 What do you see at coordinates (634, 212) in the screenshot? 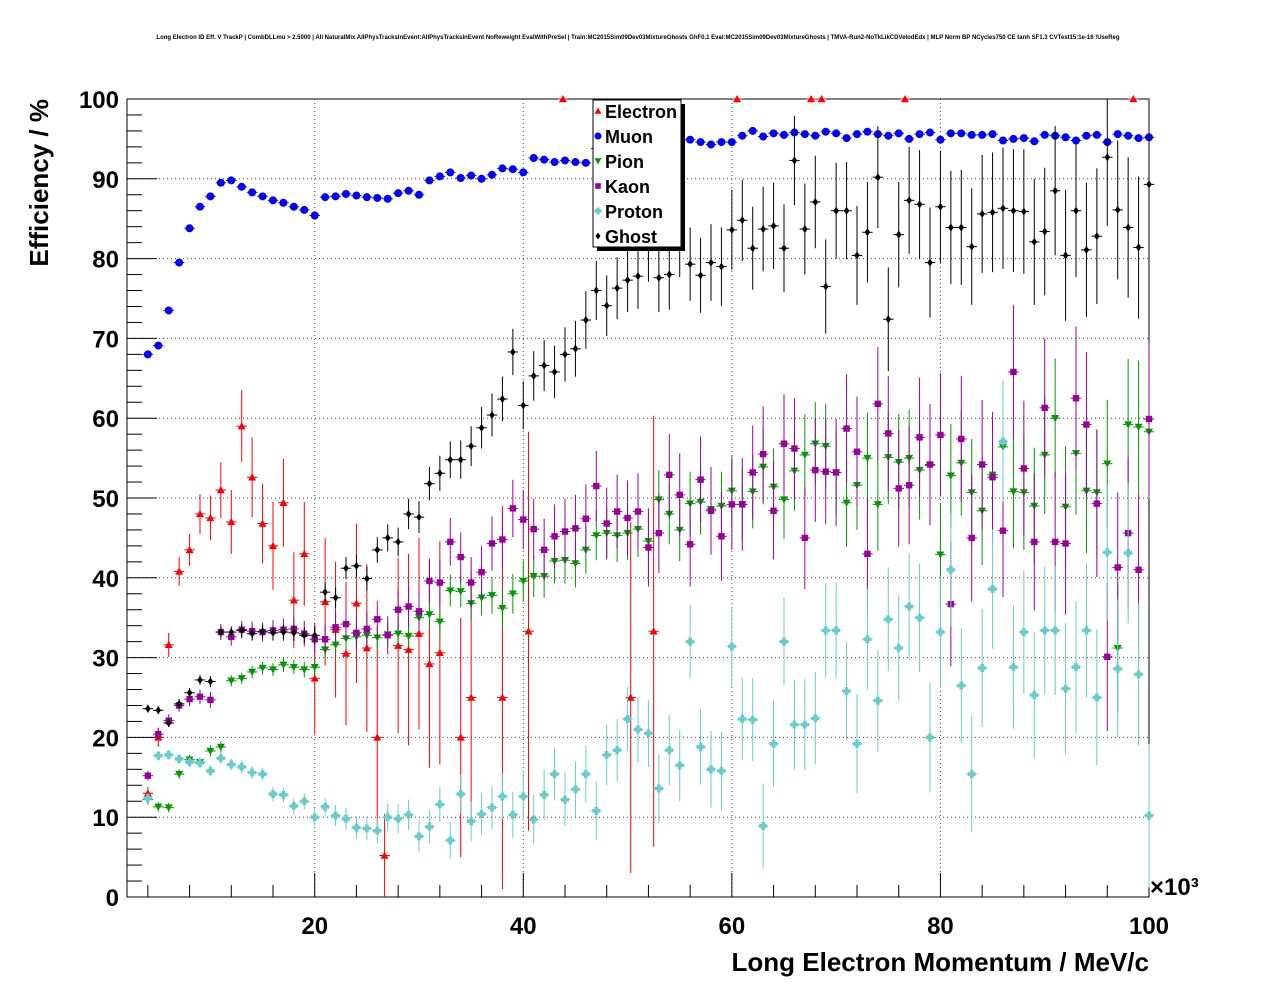
I see `legend-label-proton: Proton` at bounding box center [634, 212].